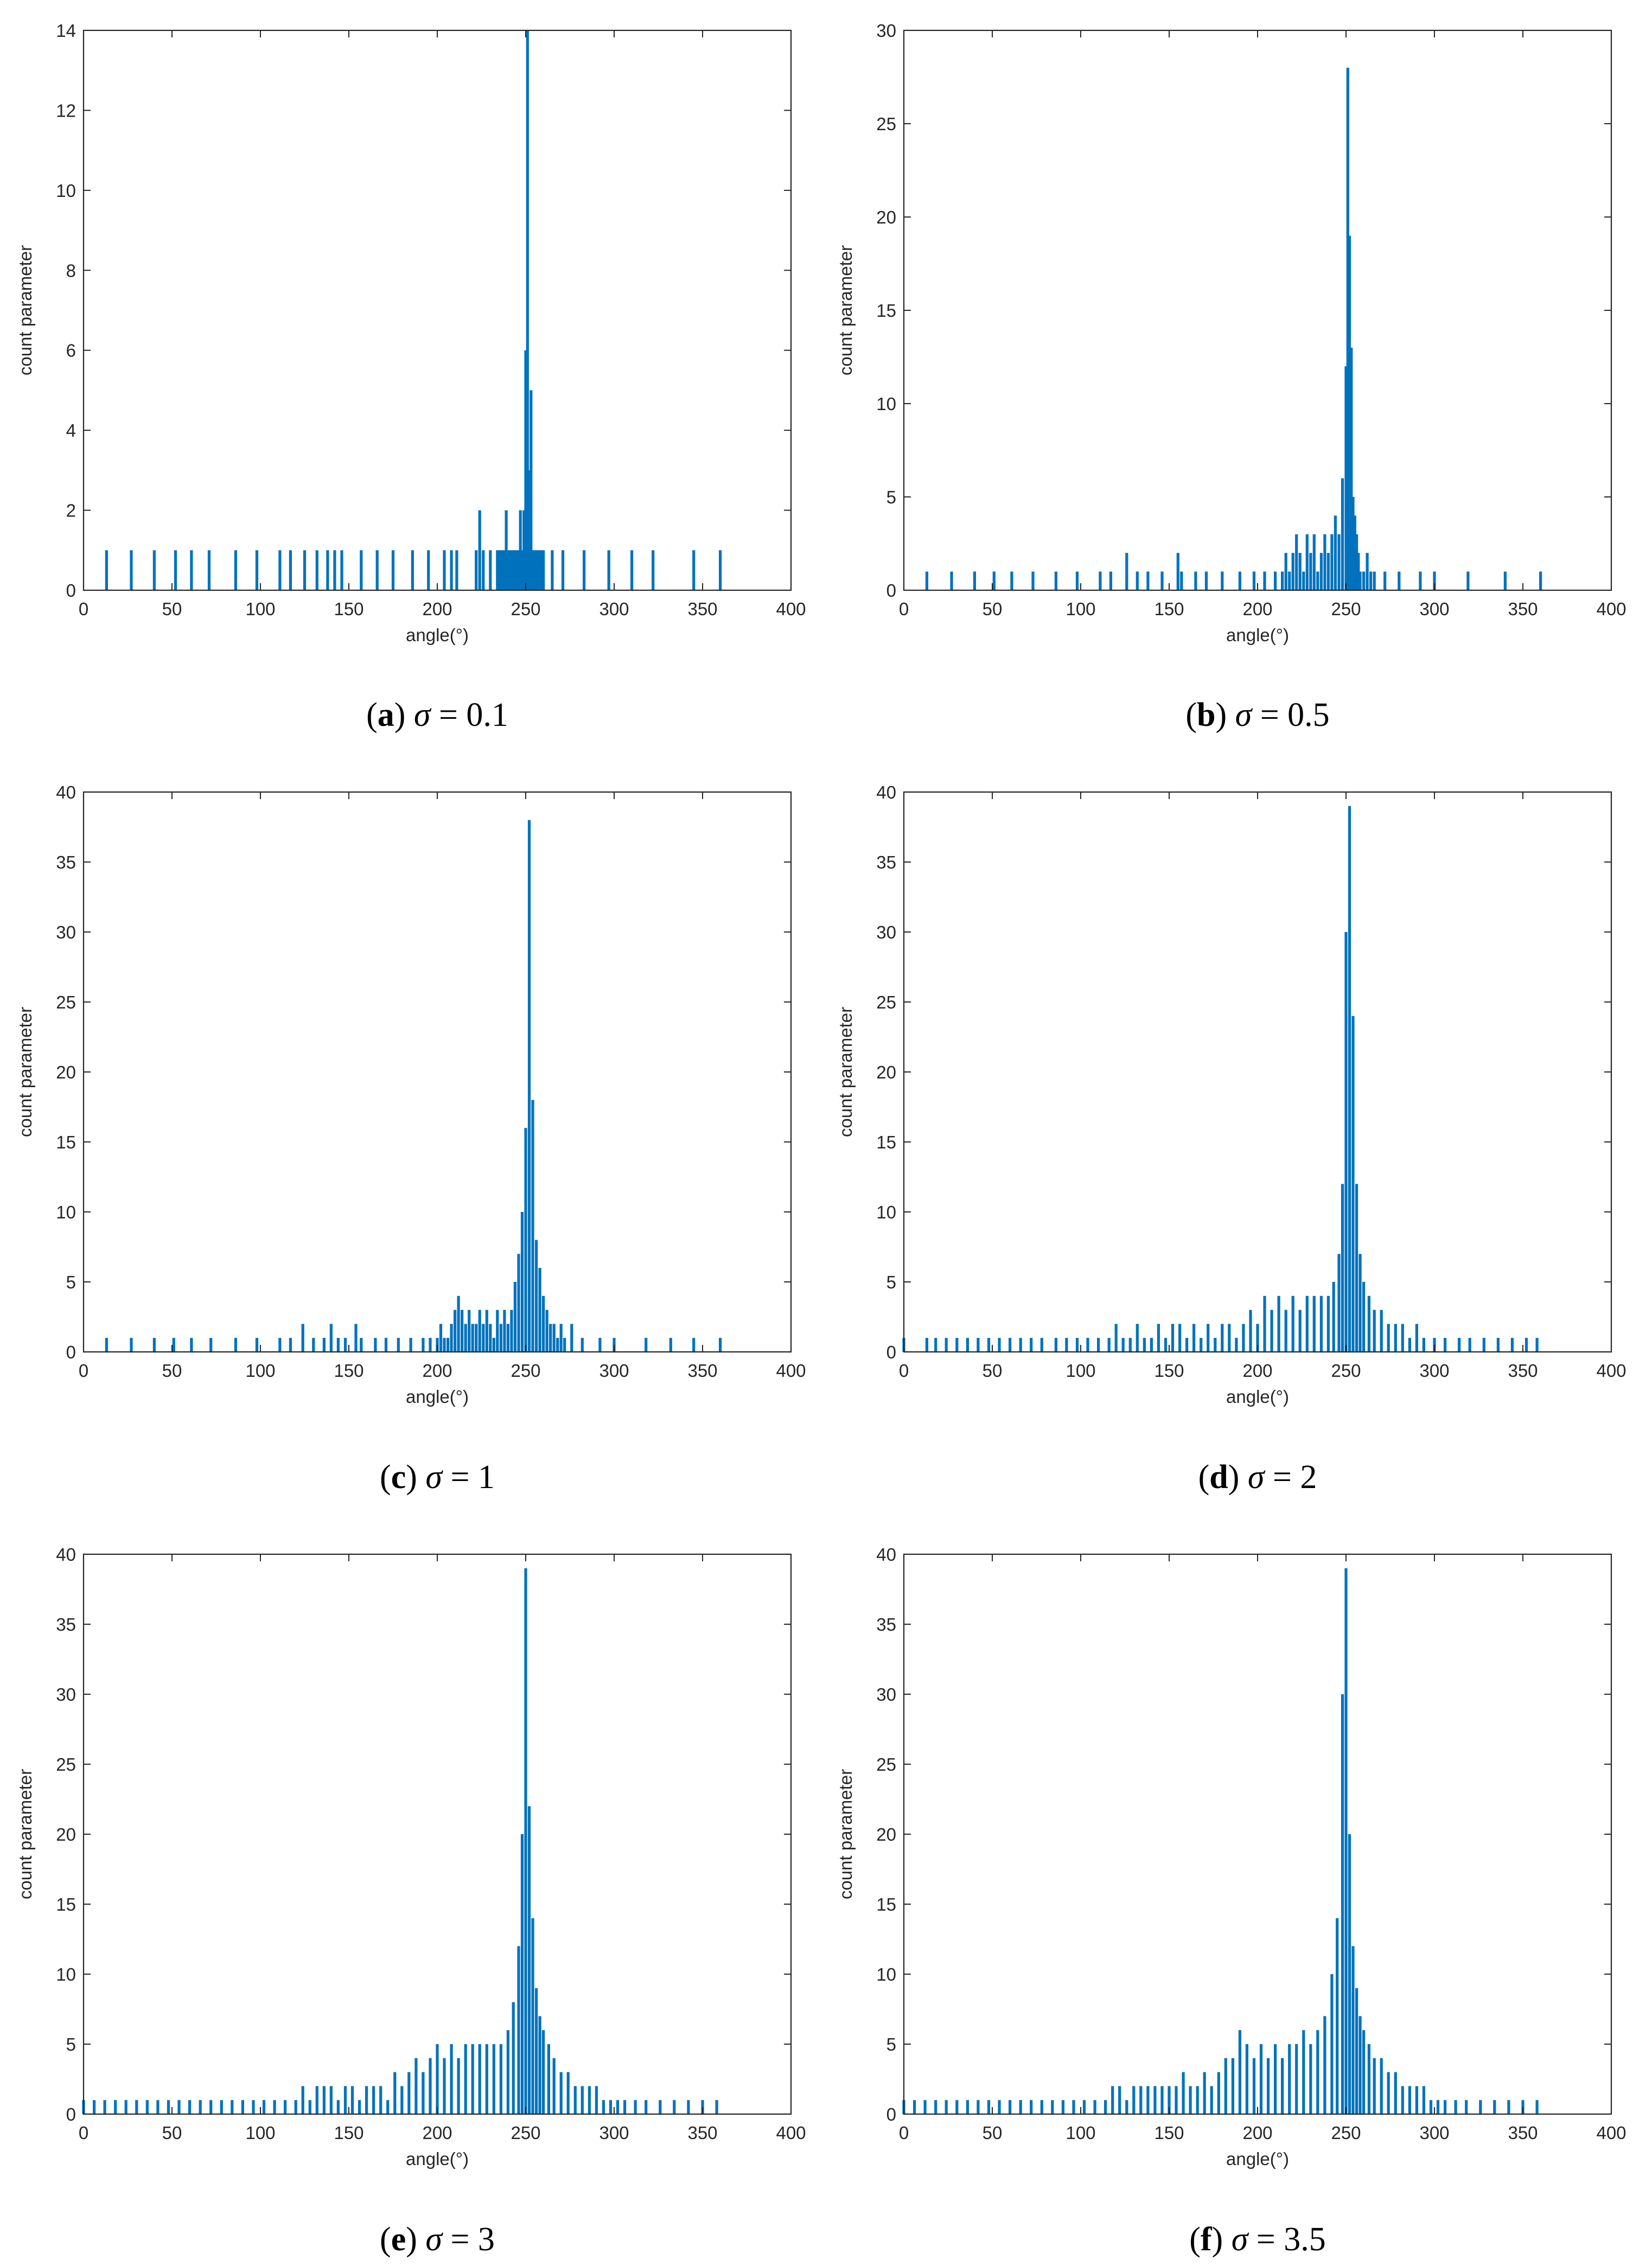 This screenshot has height=2266, width=1652. I want to click on panel-caption: (b) σ = 0.5, so click(1257, 715).